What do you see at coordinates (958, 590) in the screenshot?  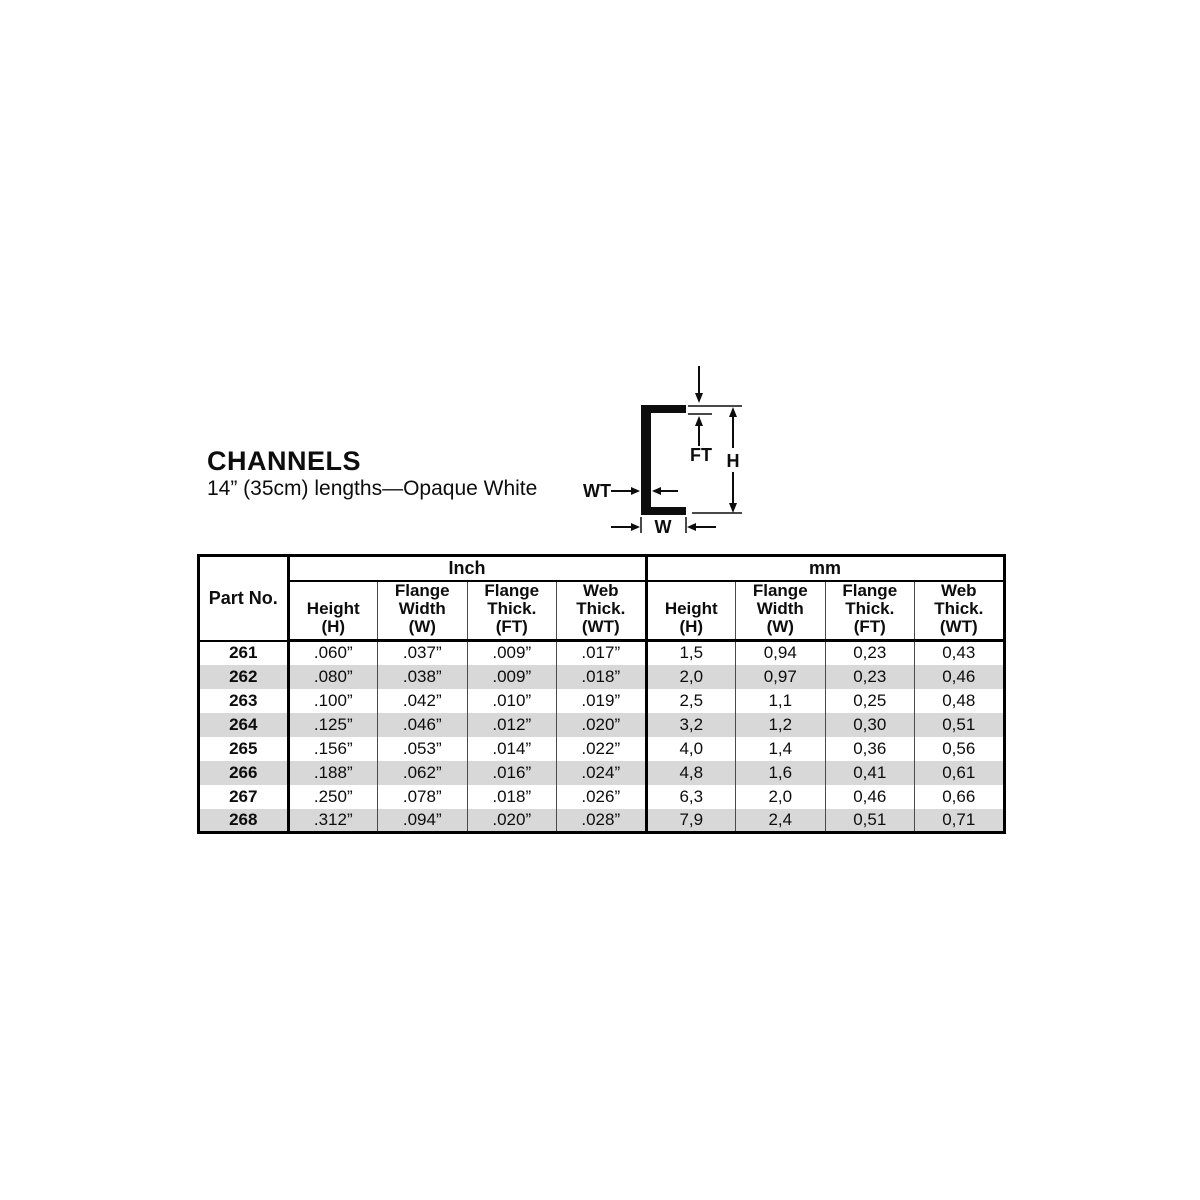 I see `col-header-line: Web` at bounding box center [958, 590].